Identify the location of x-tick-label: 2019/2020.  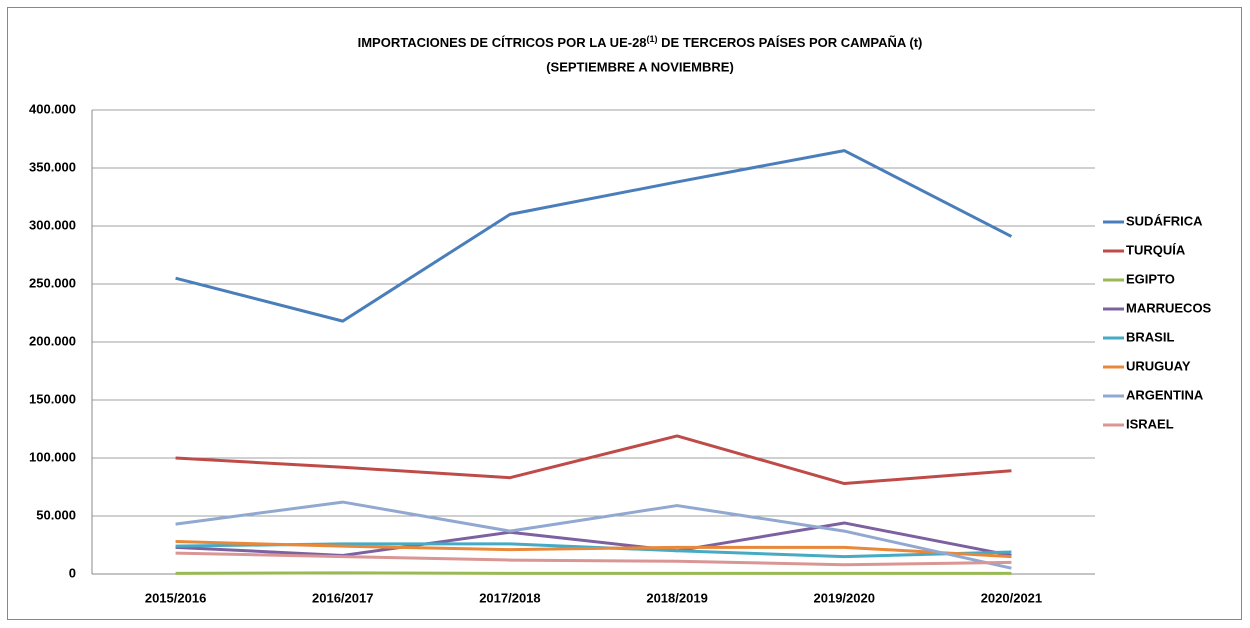
(844, 597).